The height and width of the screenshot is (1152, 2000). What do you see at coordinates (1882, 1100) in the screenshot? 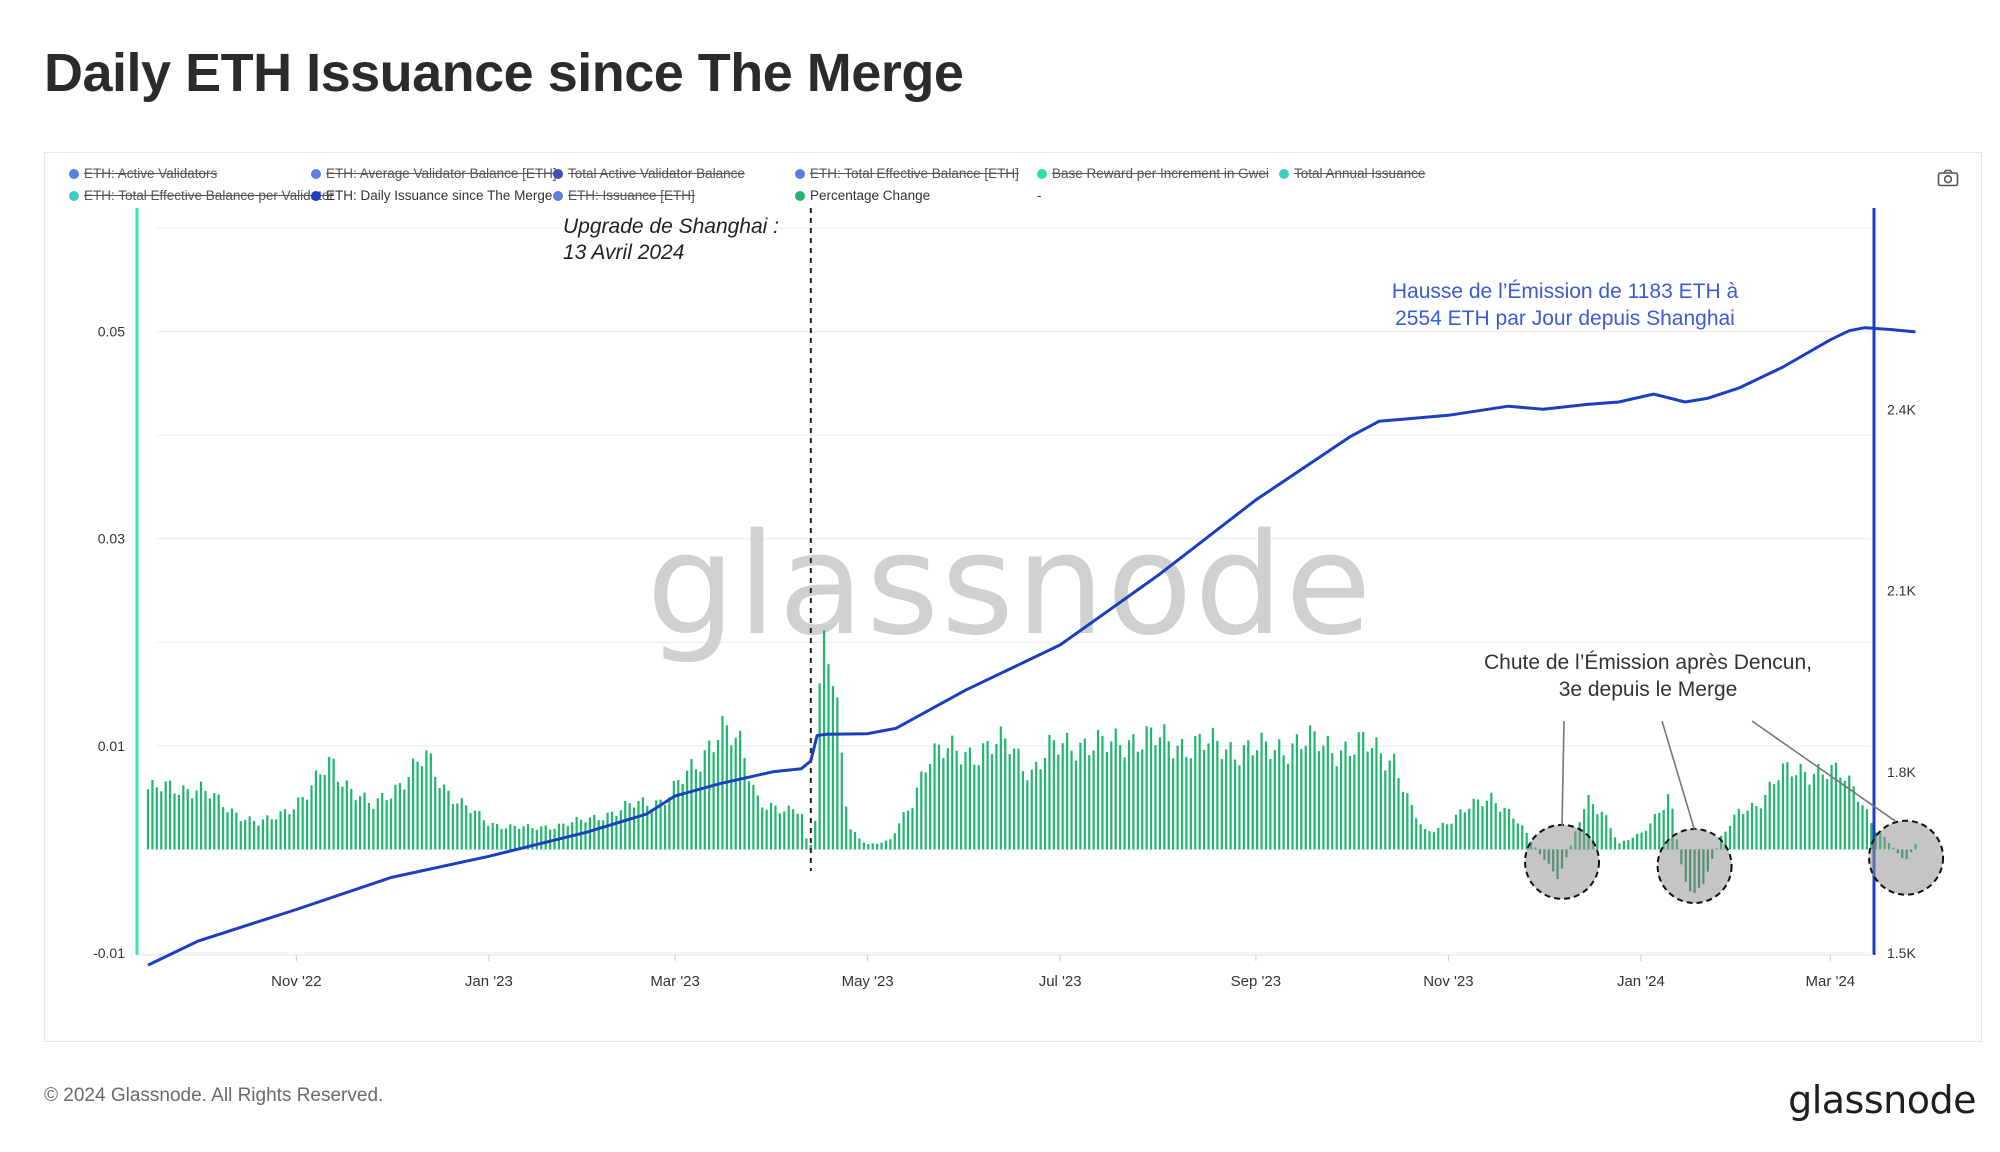
I see `glassnode-logo: glassnode` at bounding box center [1882, 1100].